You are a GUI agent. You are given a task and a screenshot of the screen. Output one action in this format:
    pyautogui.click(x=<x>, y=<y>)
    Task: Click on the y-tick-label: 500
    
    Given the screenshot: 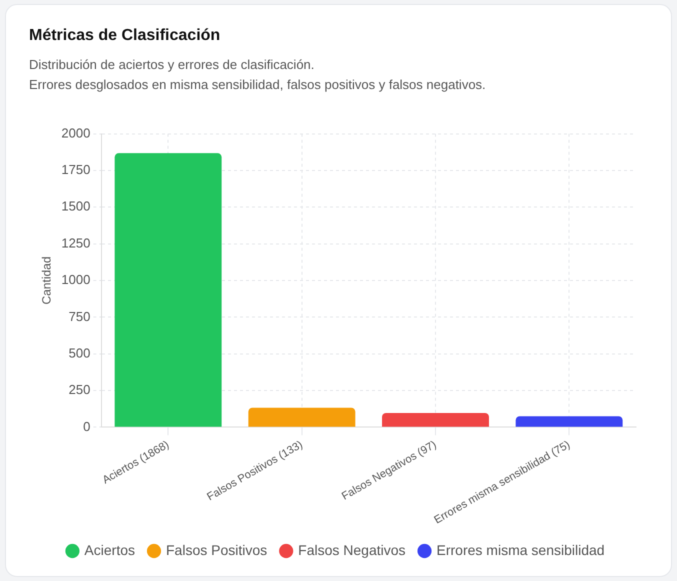 What is the action you would take?
    pyautogui.click(x=79, y=352)
    